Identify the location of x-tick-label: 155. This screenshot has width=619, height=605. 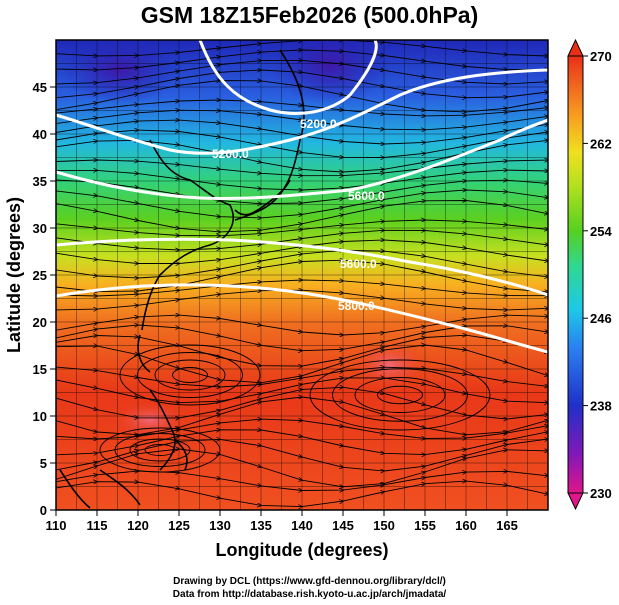
(425, 525).